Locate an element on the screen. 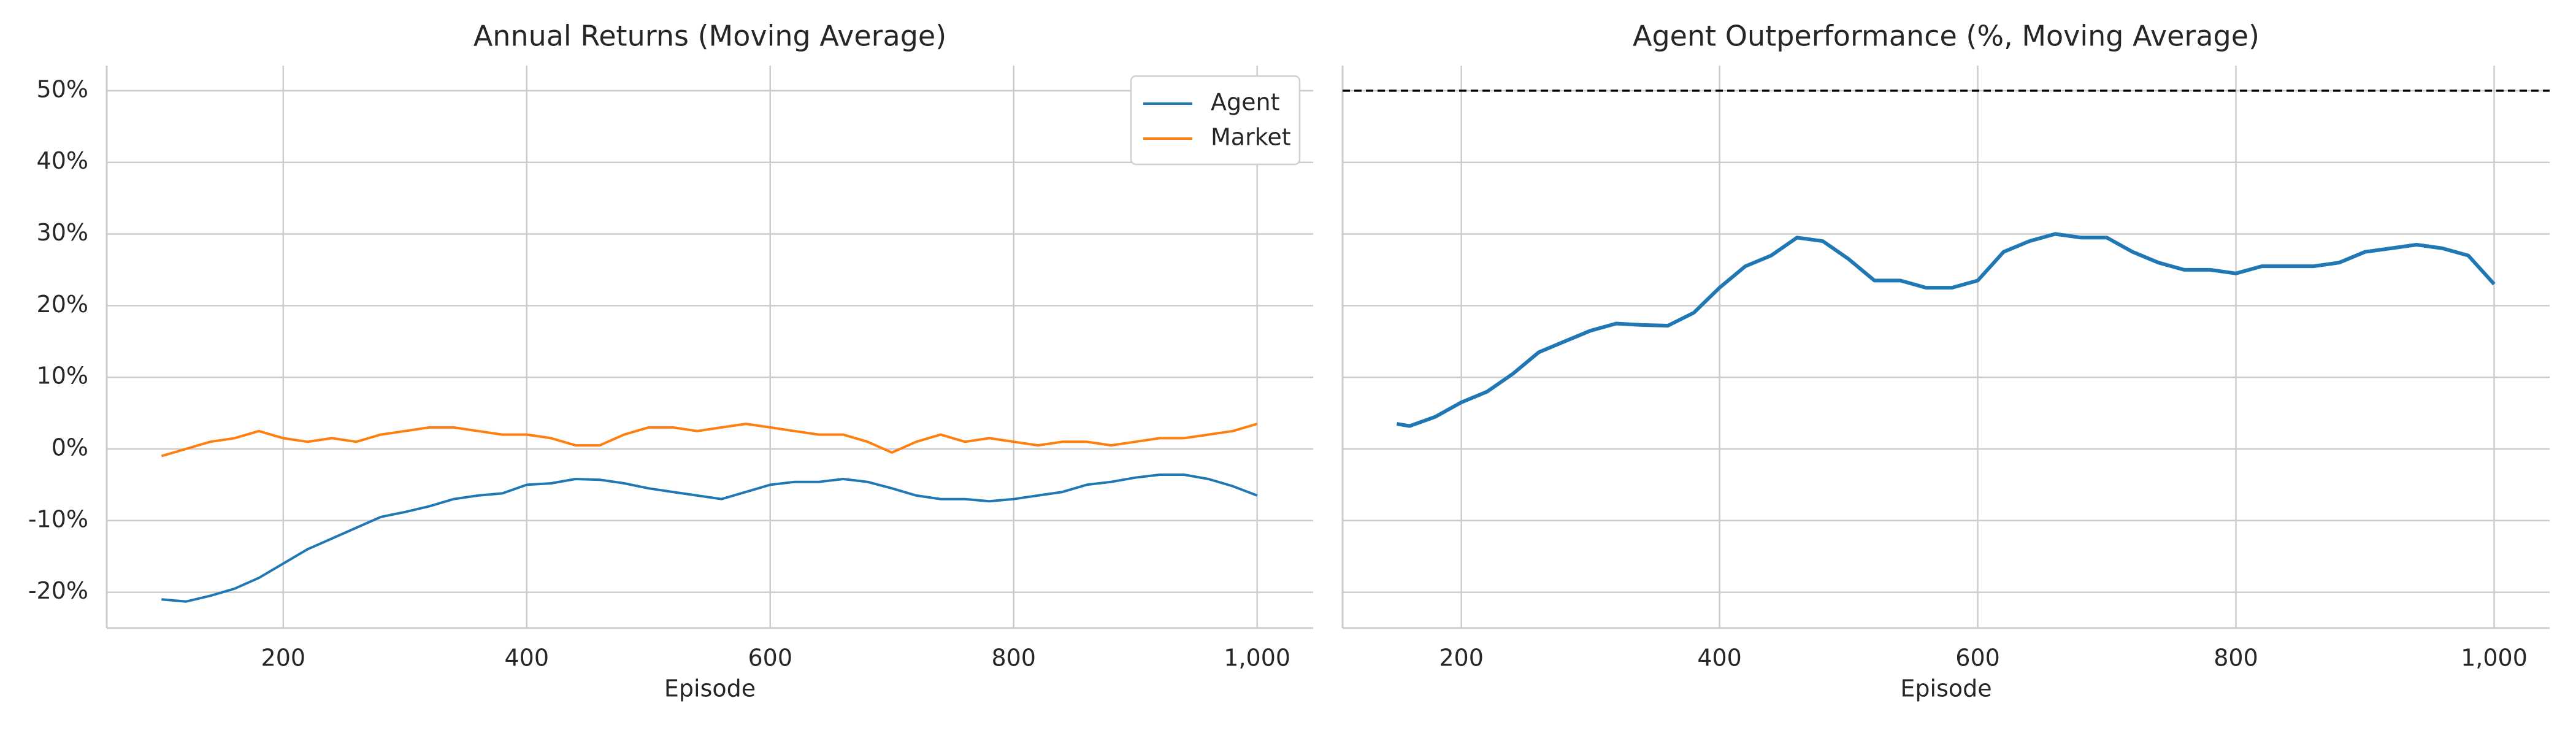  chart-title: Annual Returns (Moving Average) is located at coordinates (709, 36).